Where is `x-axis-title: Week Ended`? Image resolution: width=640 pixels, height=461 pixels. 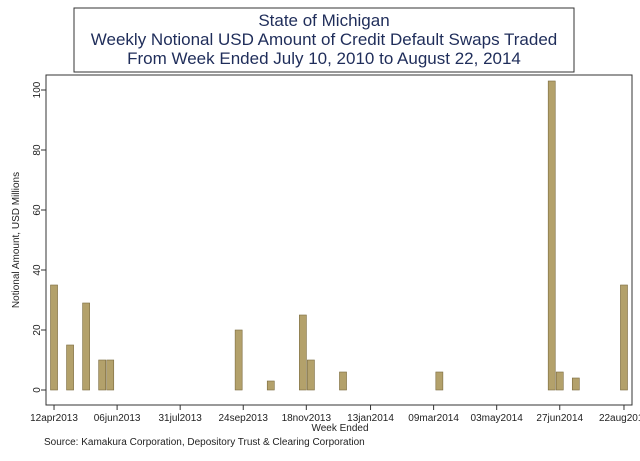
x-axis-title: Week Ended is located at coordinates (339, 428).